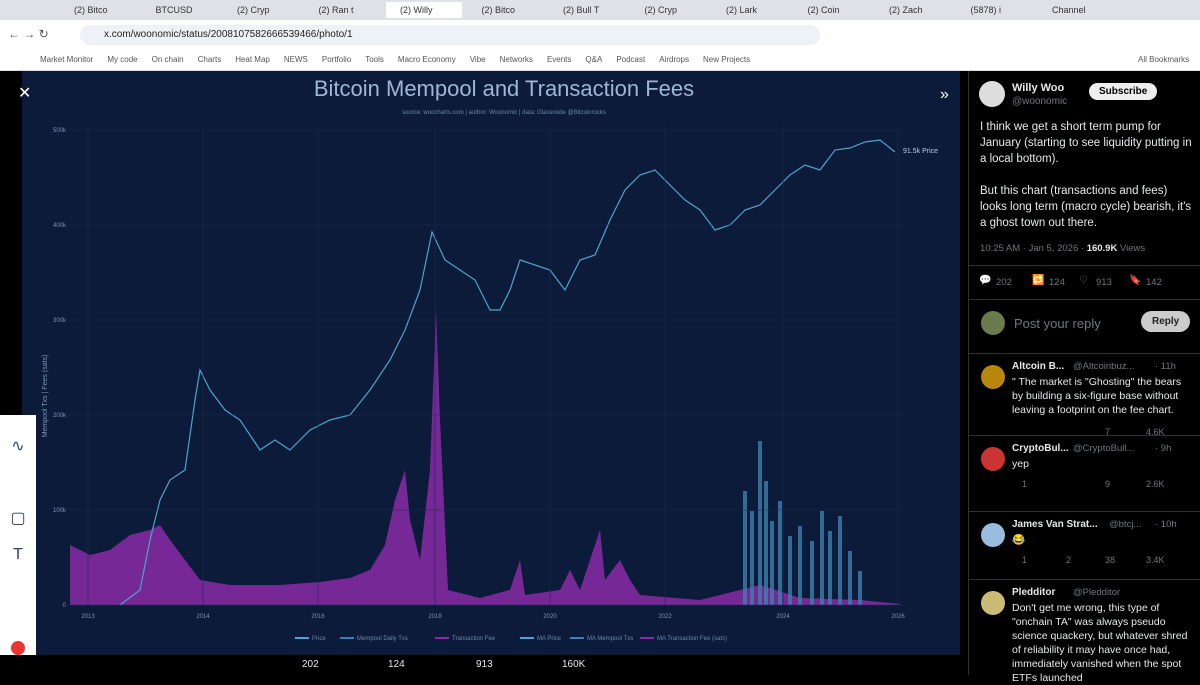  Describe the element at coordinates (209, 59) in the screenshot. I see `bookmark: Charts` at that location.